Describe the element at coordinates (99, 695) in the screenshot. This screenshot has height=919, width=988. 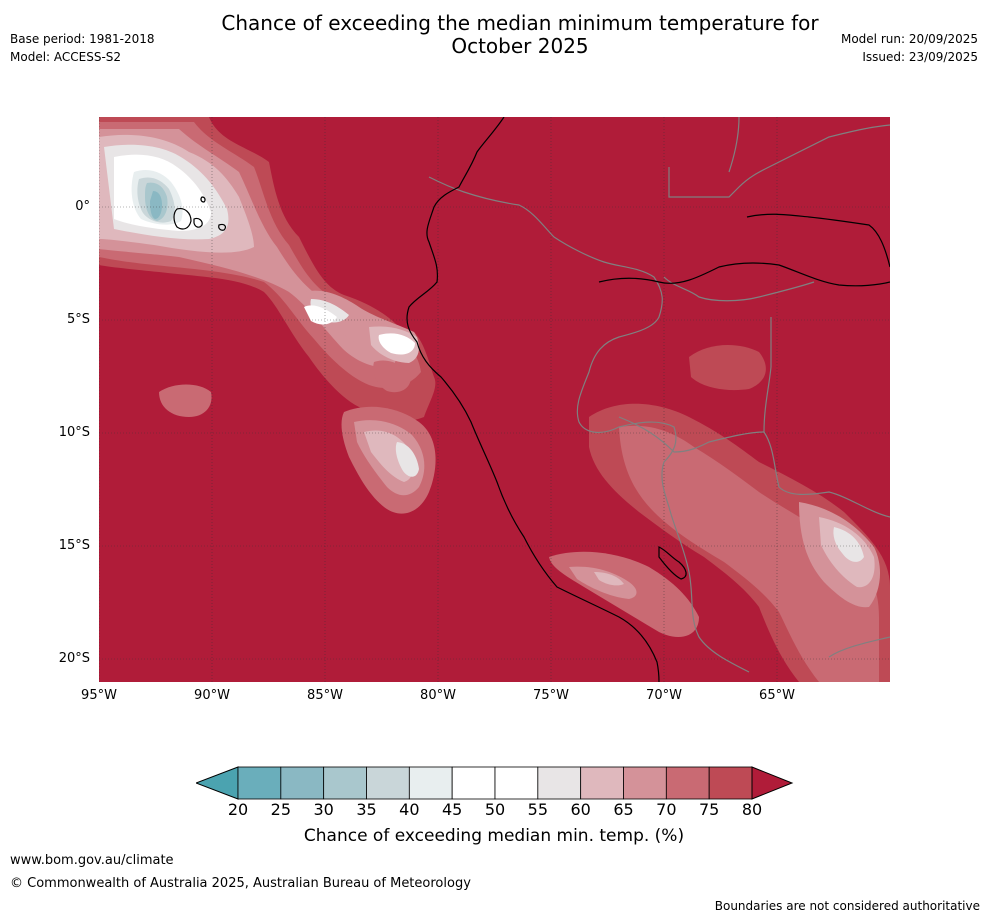
I see `lon-label-95w: 95°W` at that location.